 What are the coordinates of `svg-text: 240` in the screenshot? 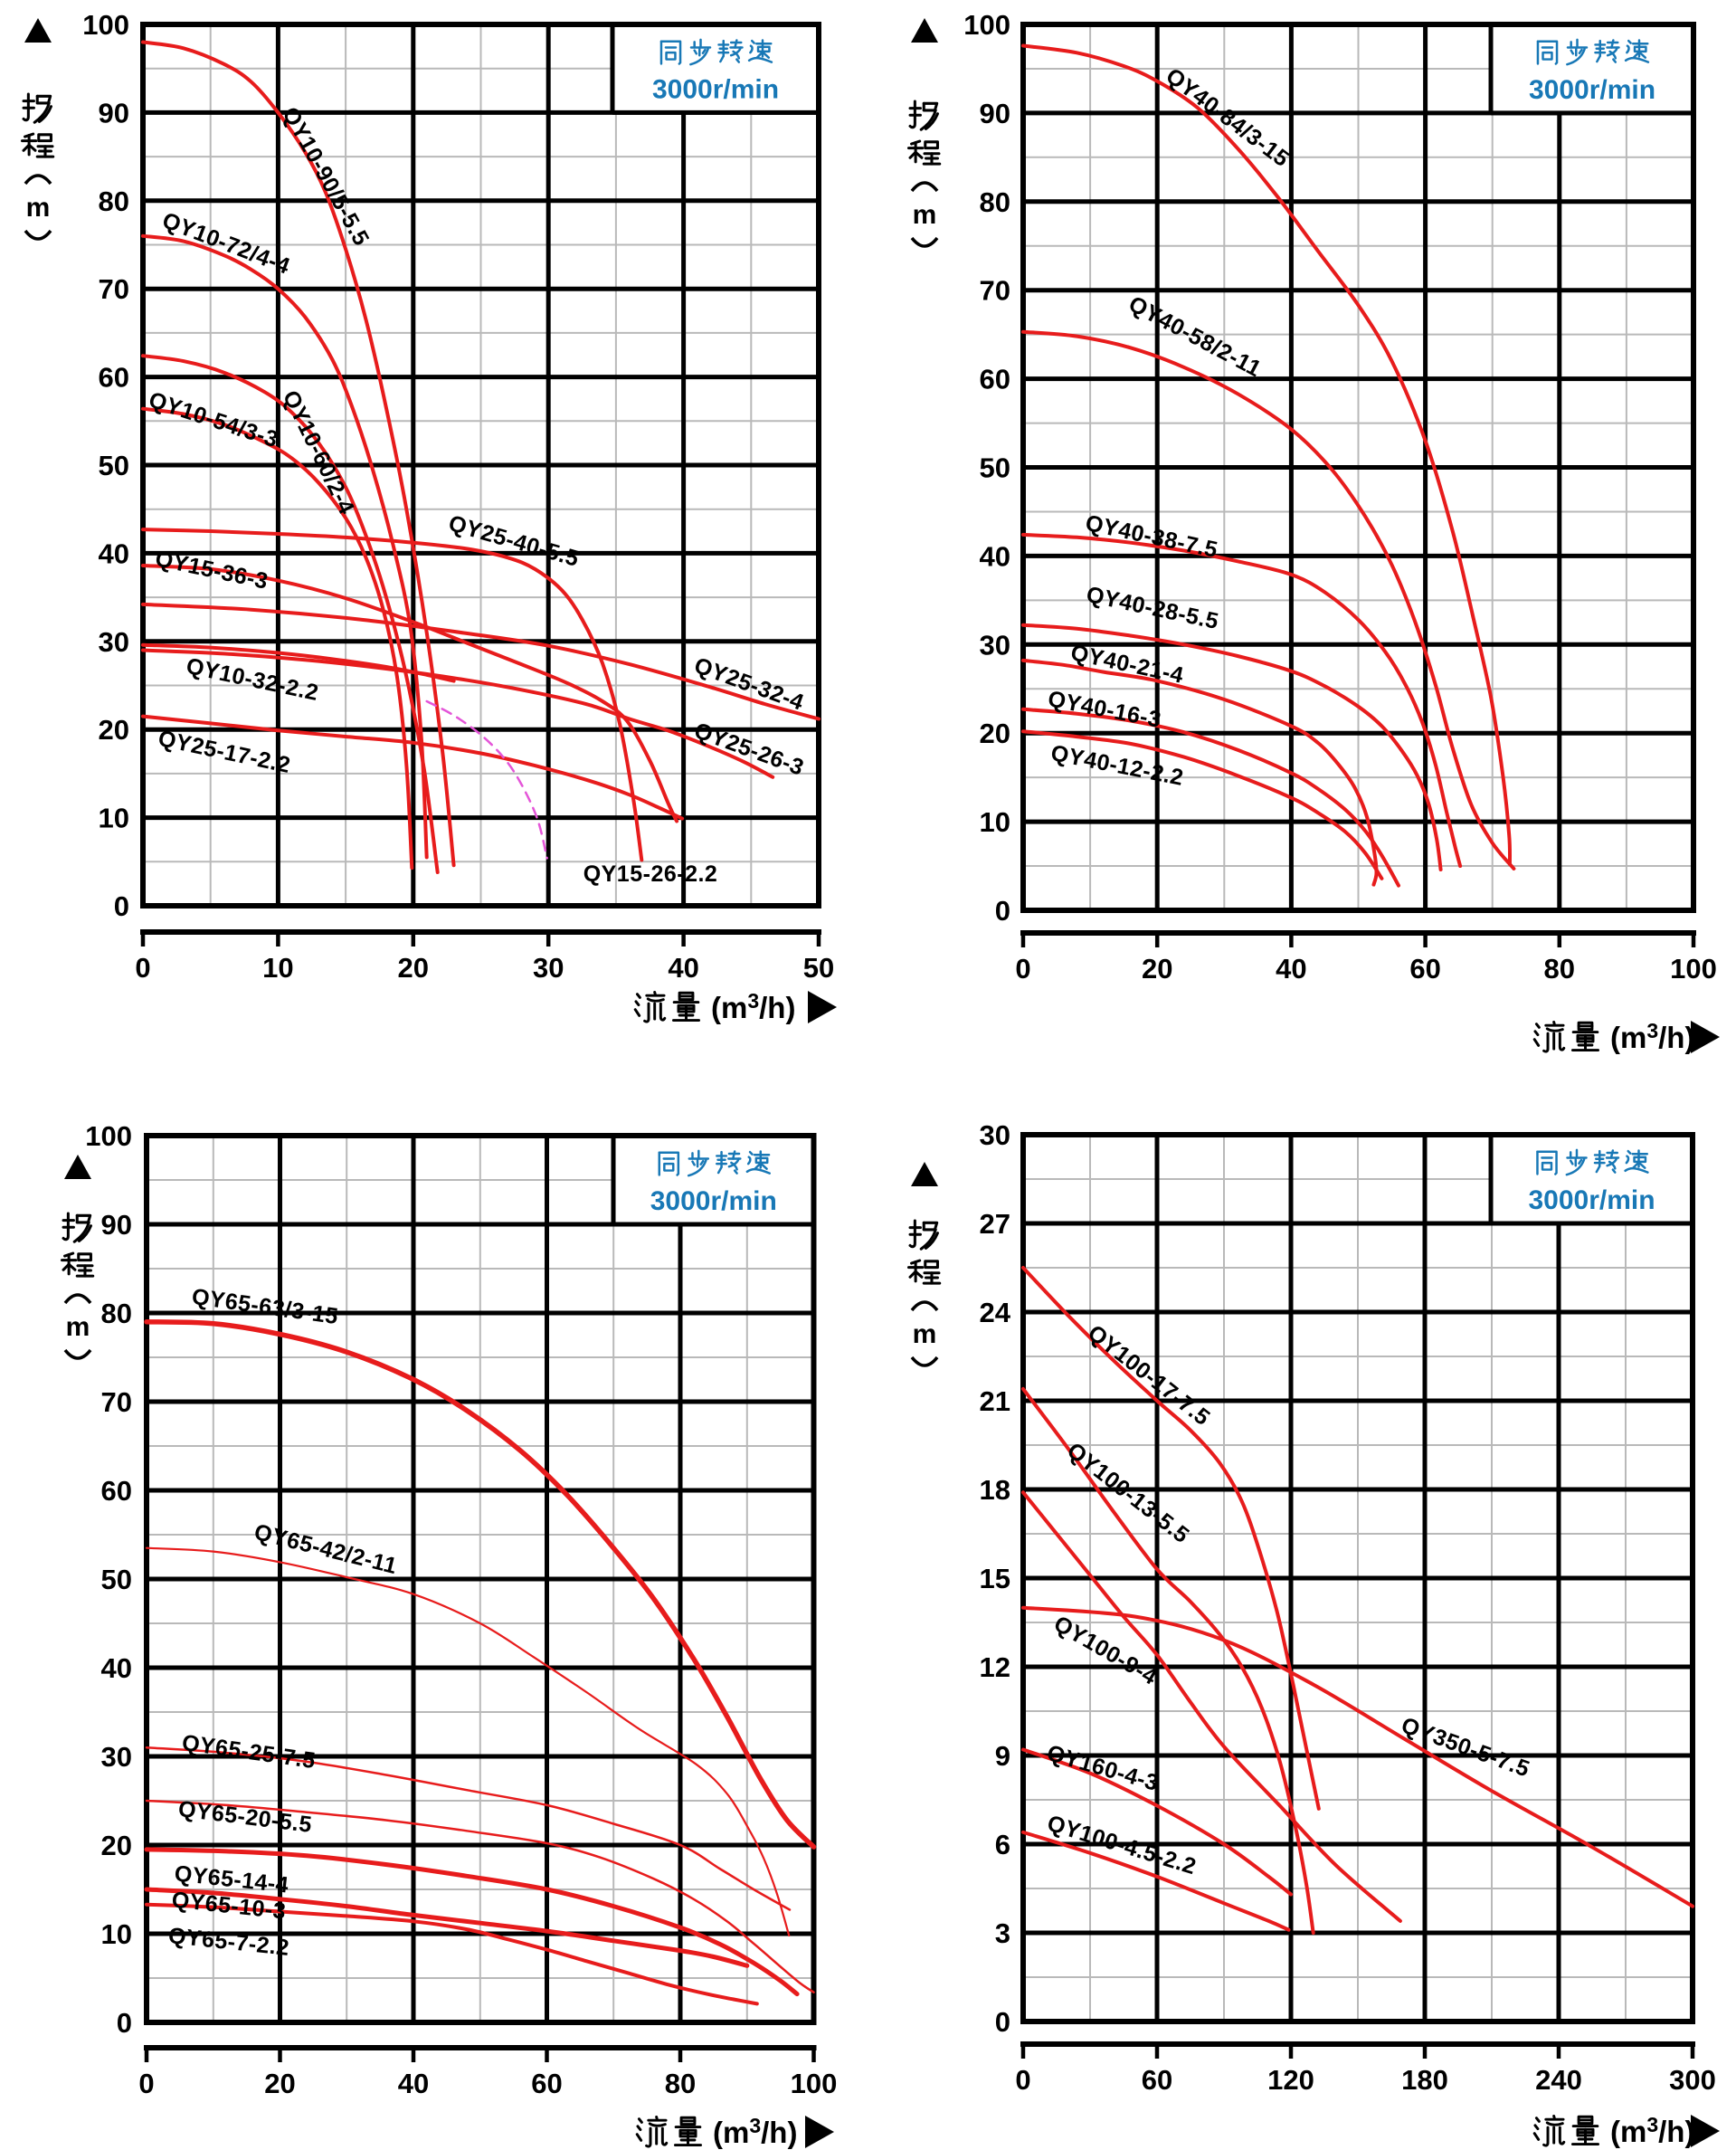 It's located at (1558, 2080).